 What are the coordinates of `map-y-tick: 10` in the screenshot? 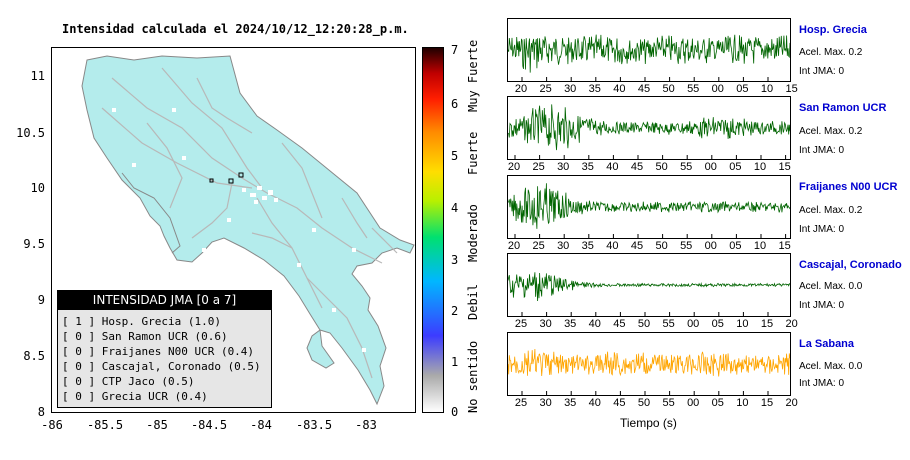 It's located at (37, 188).